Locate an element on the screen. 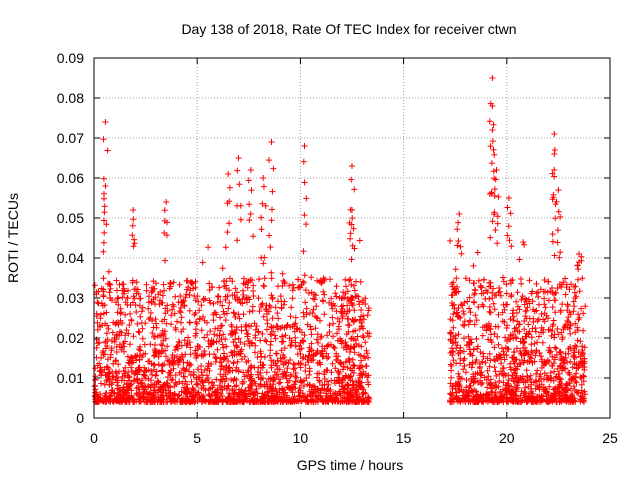 This screenshot has width=640, height=480. y-tick-label: 0.03 is located at coordinates (70, 298).